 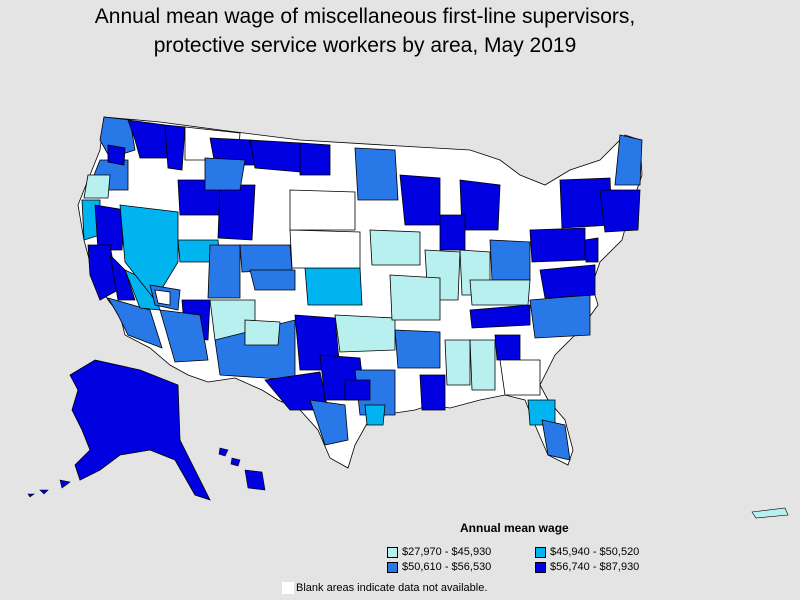 I want to click on region-florida-north, so click(x=541, y=412).